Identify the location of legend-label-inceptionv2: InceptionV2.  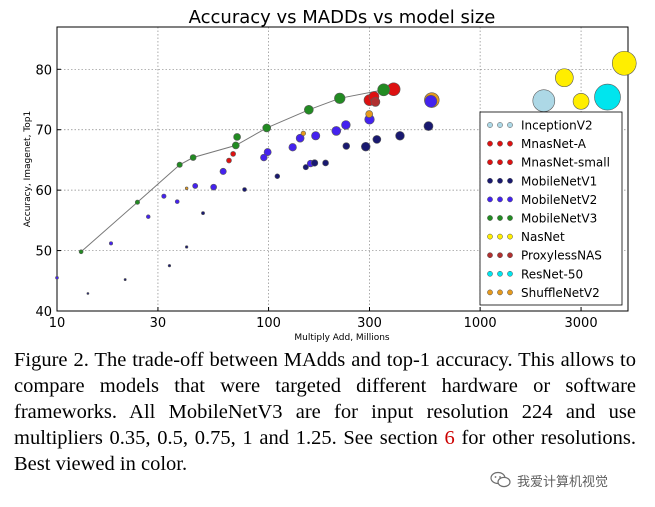
(557, 126).